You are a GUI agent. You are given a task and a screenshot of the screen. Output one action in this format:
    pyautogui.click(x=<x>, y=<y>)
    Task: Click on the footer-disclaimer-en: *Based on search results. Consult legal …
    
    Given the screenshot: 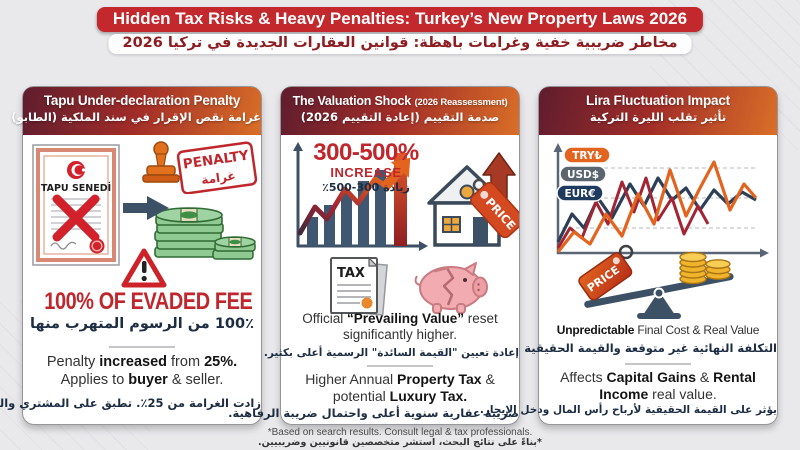 What is the action you would take?
    pyautogui.click(x=400, y=432)
    